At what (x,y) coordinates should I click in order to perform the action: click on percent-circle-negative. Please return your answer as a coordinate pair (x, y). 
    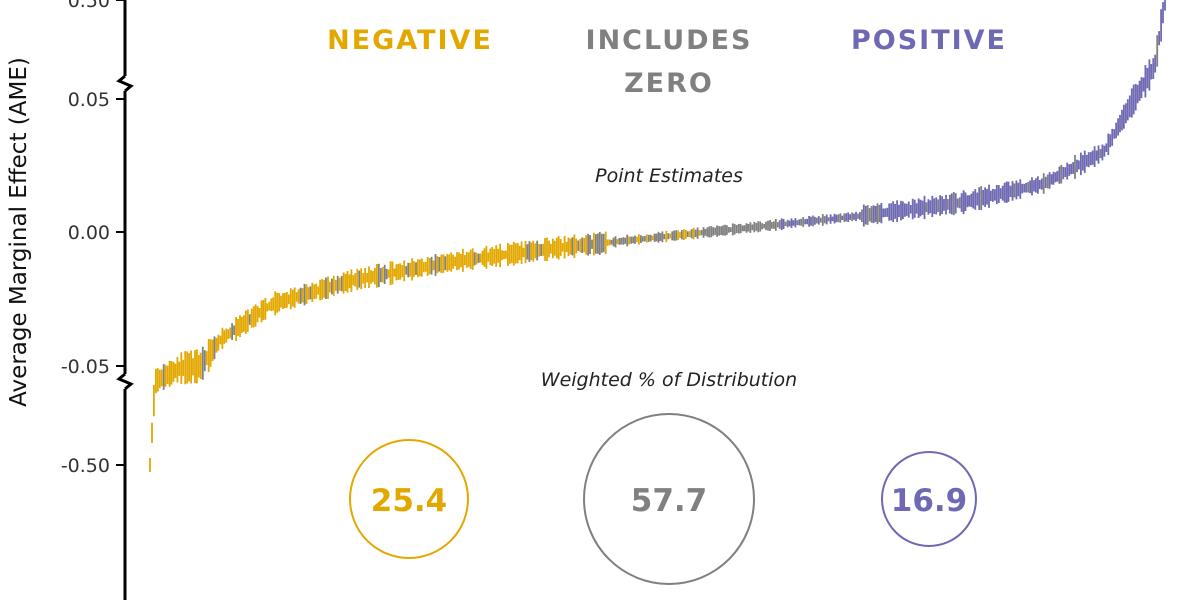
    Looking at the image, I should click on (409, 499).